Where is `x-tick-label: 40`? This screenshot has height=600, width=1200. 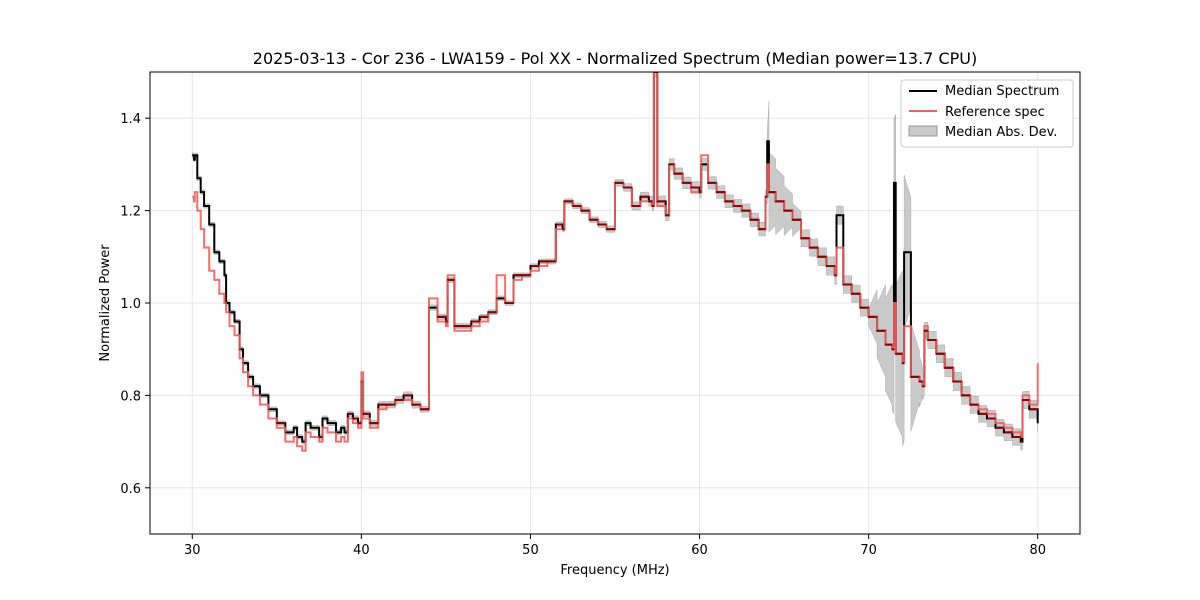
x-tick-label: 40 is located at coordinates (361, 550).